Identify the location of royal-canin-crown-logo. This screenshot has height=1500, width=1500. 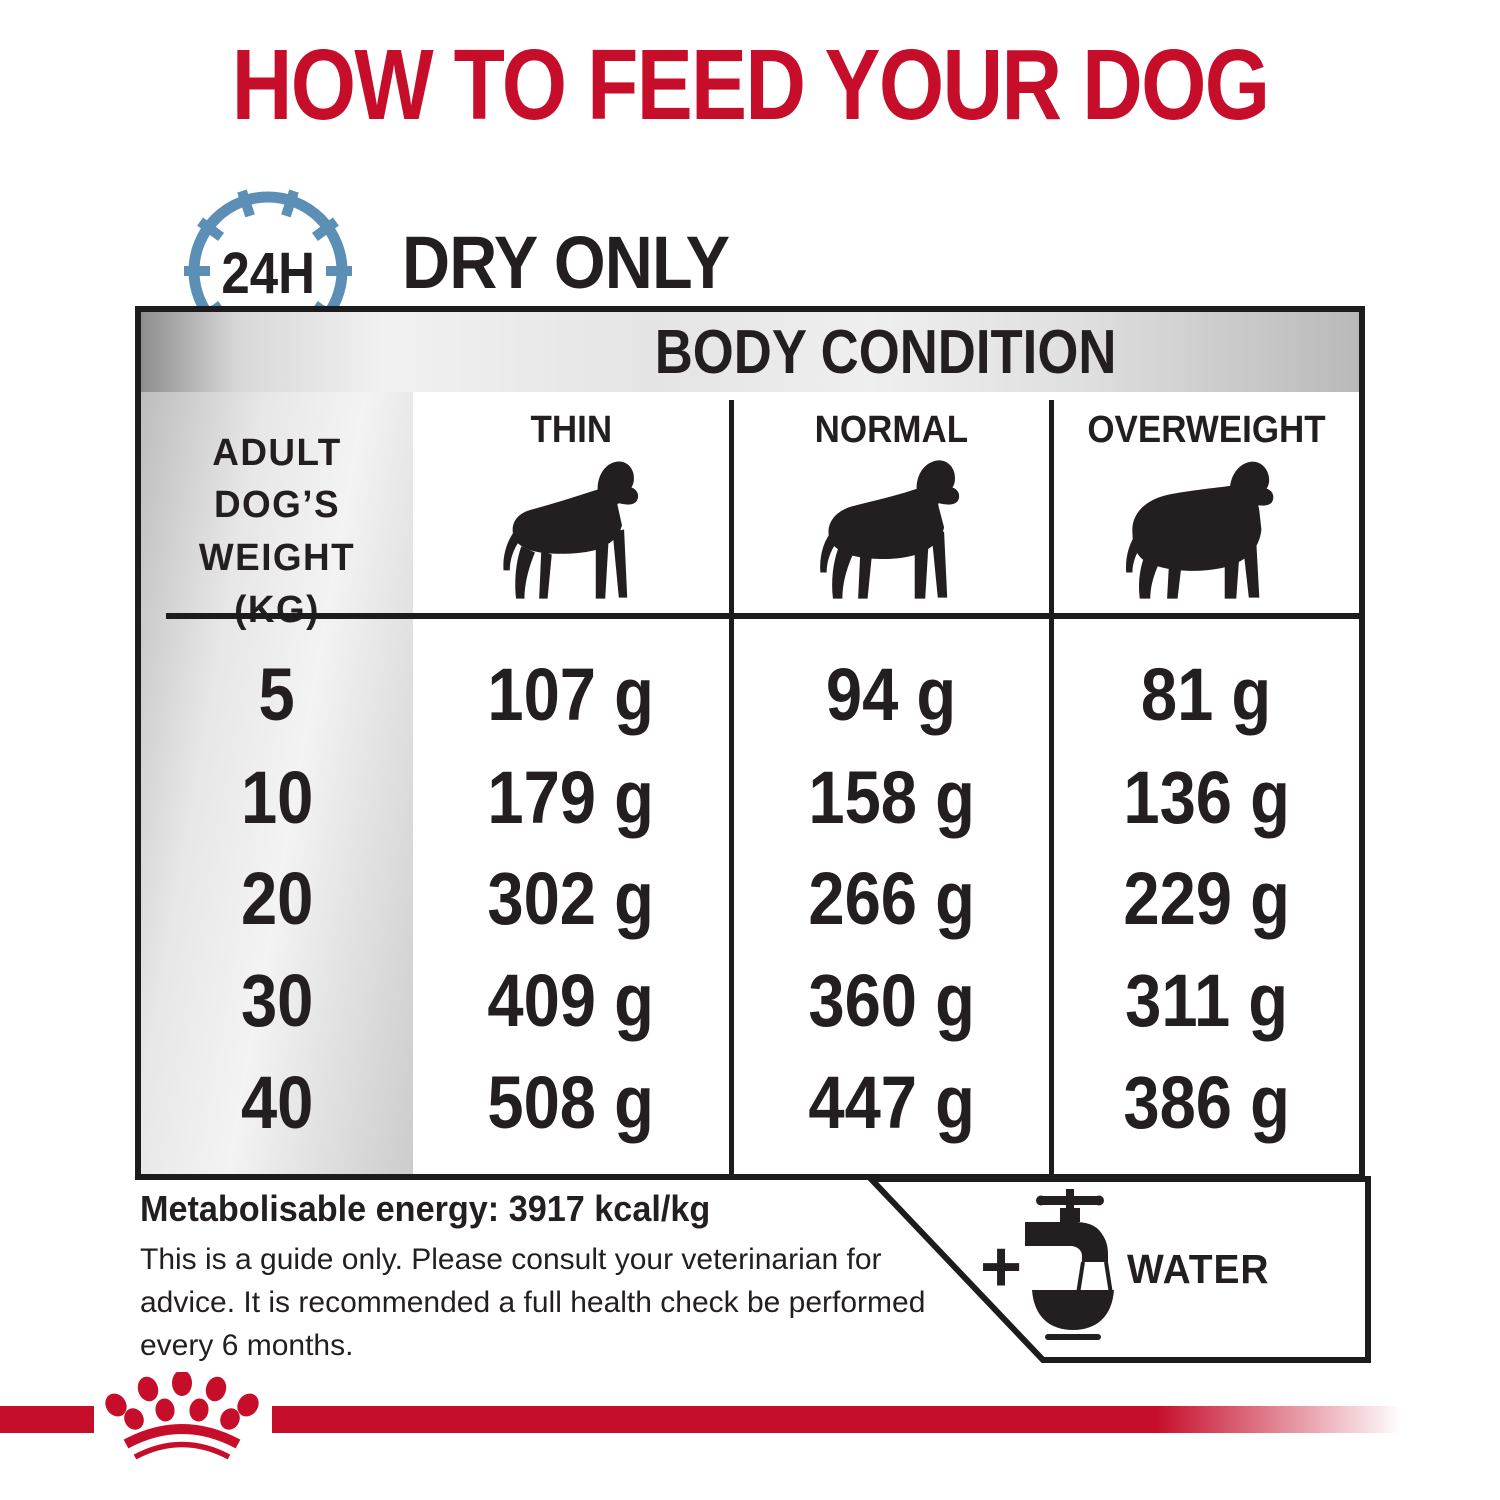
(182, 1416).